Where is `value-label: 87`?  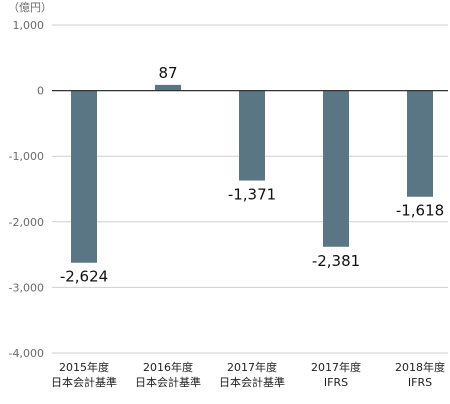 value-label: 87 is located at coordinates (167, 73).